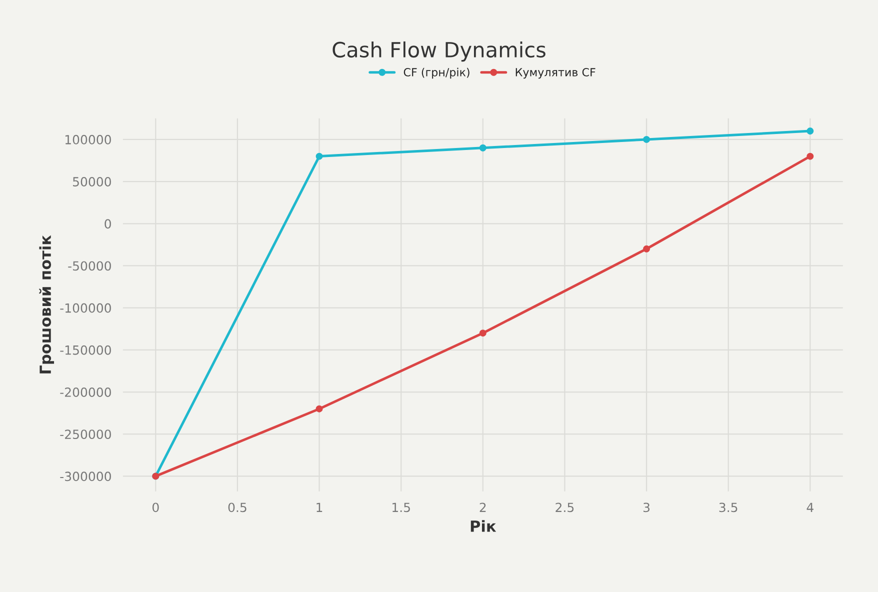  Describe the element at coordinates (439, 51) in the screenshot. I see `chart-title: Cash Flow Dynamics` at that location.